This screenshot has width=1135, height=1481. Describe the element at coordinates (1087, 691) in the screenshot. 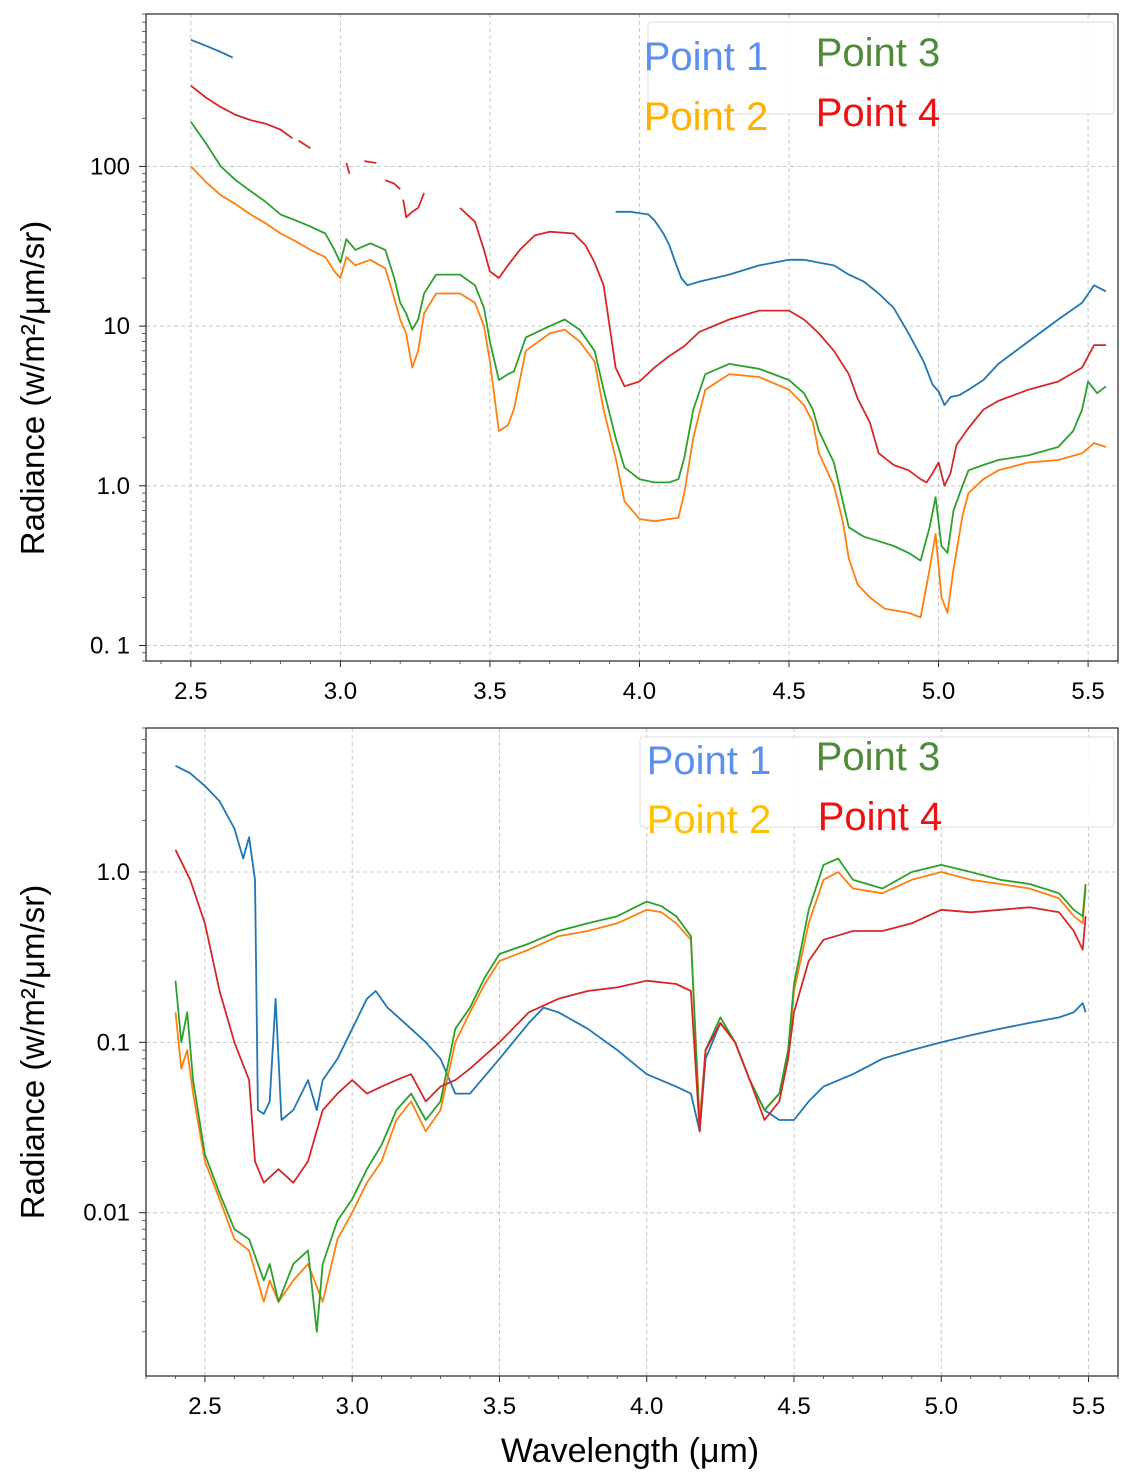

I see `top-x-tick-label: 5.5` at that location.